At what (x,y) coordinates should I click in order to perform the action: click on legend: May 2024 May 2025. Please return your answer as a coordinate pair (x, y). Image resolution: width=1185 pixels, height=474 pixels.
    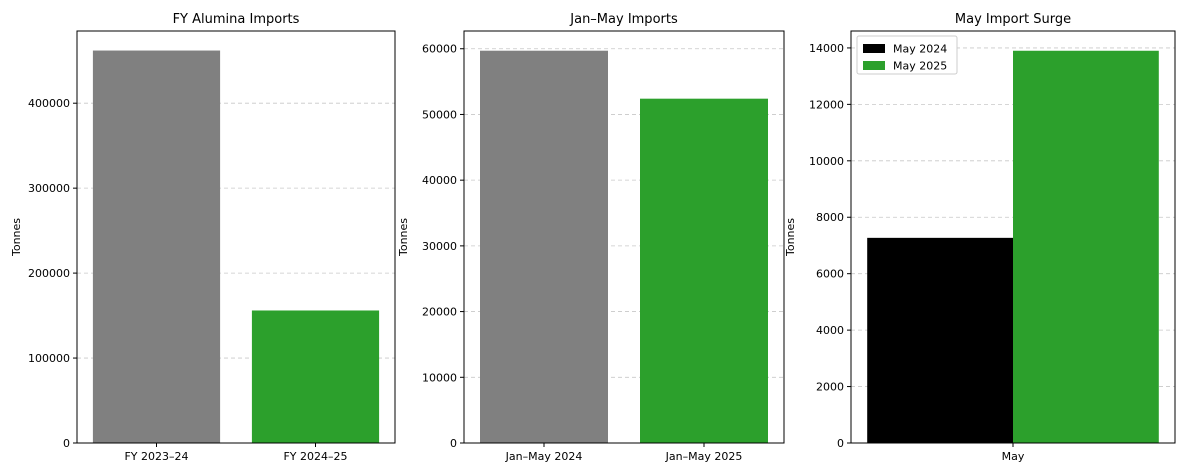
    Looking at the image, I should click on (907, 55).